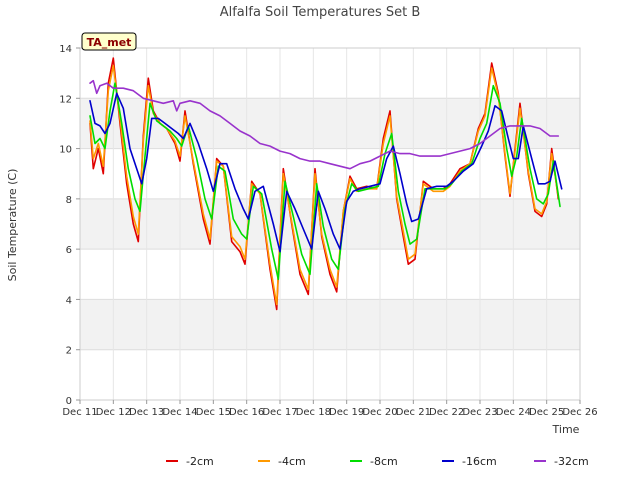 This screenshot has height=480, width=640. I want to click on y-tick-label: 10, so click(65, 150).